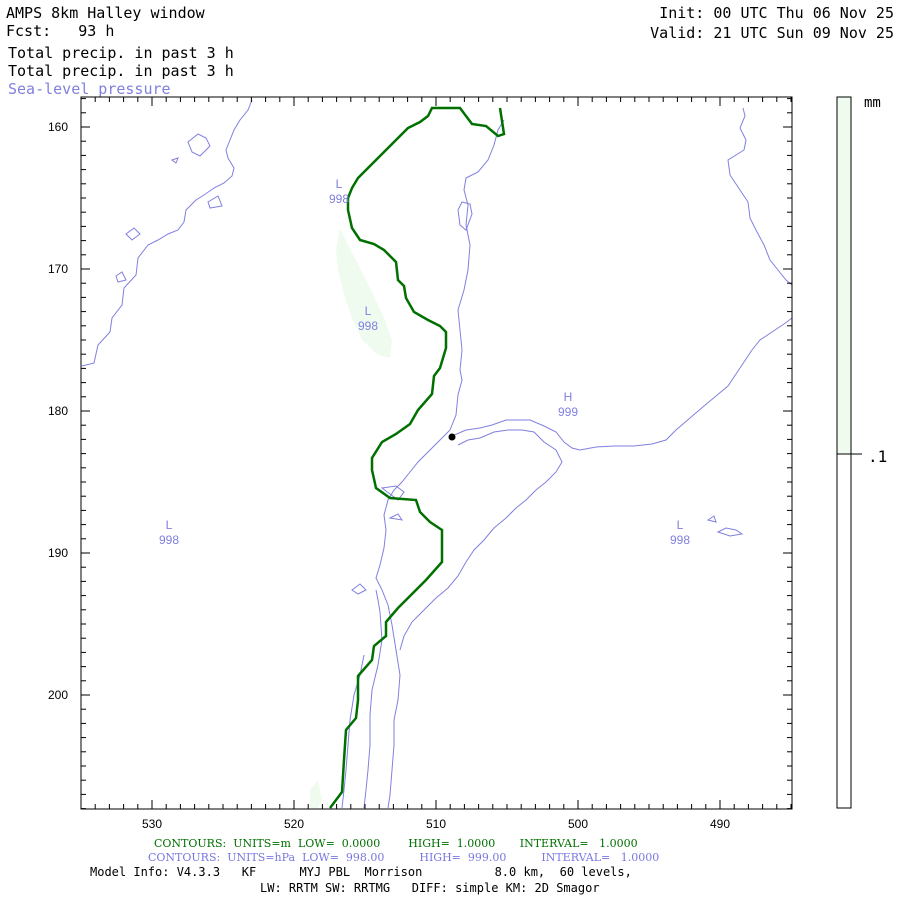  I want to click on valid-time: Valid: 21 UTC Sun 09 Nov 25, so click(772, 33).